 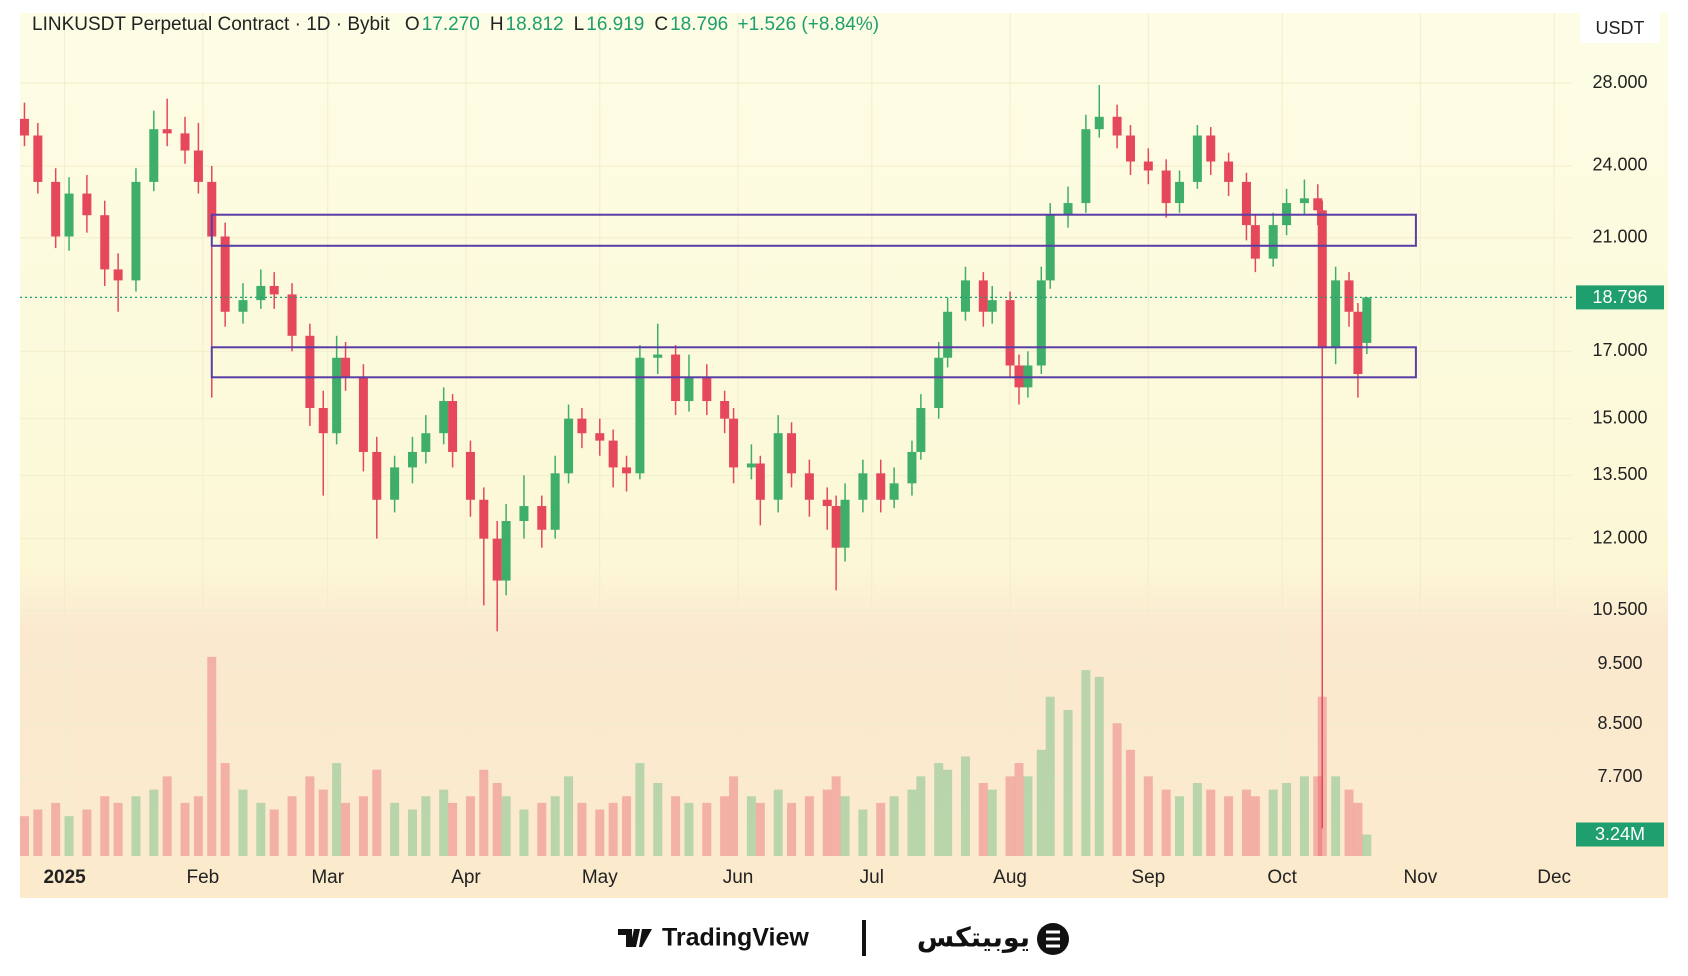 I want to click on ubitex-logo-mark, so click(x=1053, y=939).